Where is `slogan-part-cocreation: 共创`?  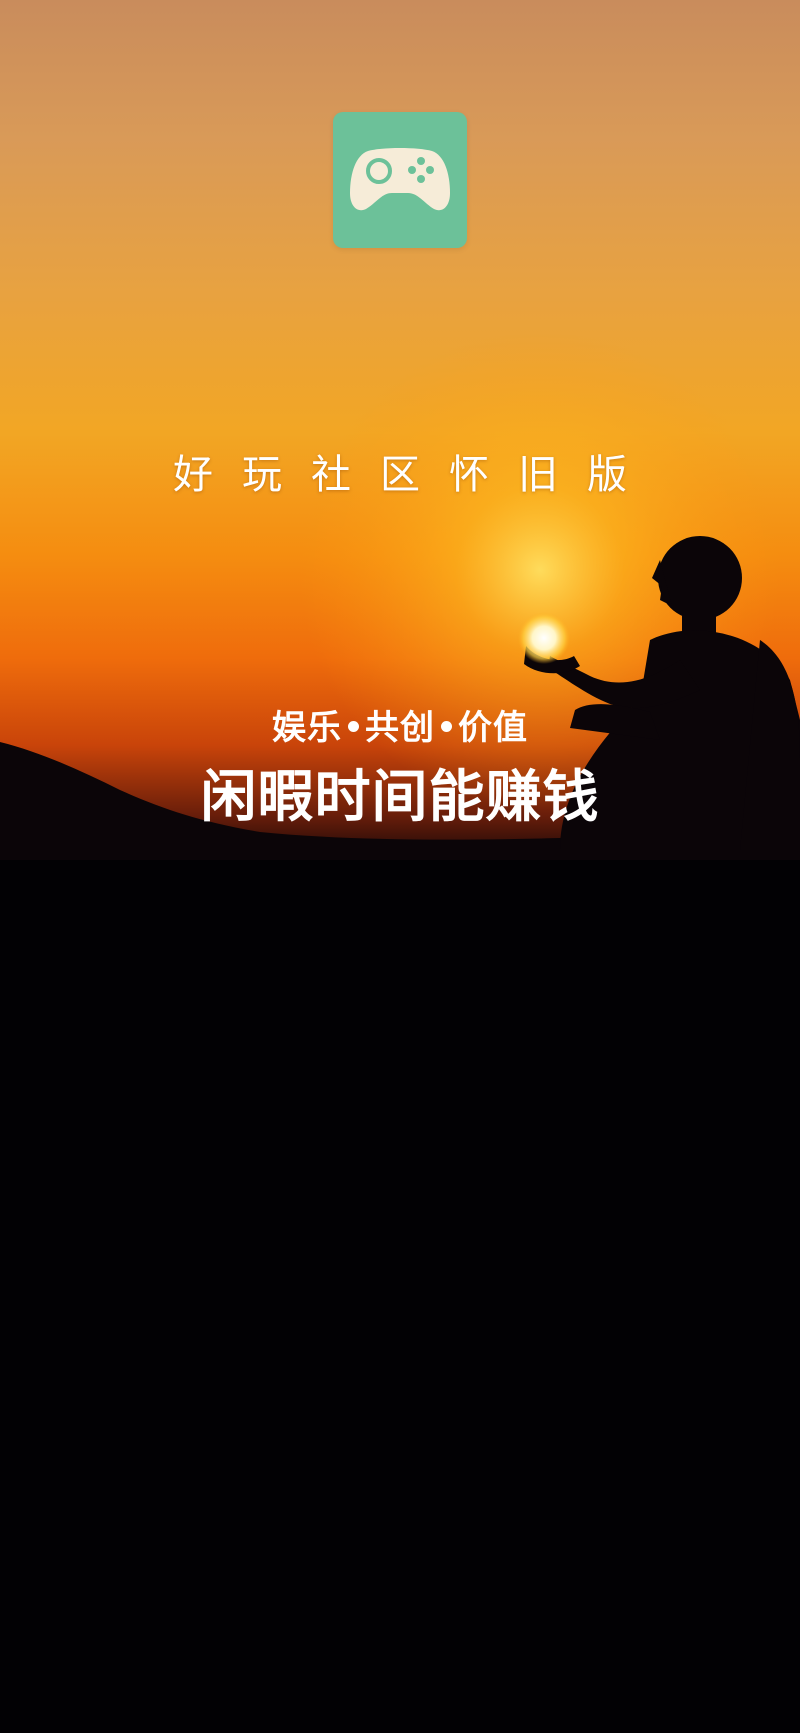 slogan-part-cocreation: 共创 is located at coordinates (400, 728).